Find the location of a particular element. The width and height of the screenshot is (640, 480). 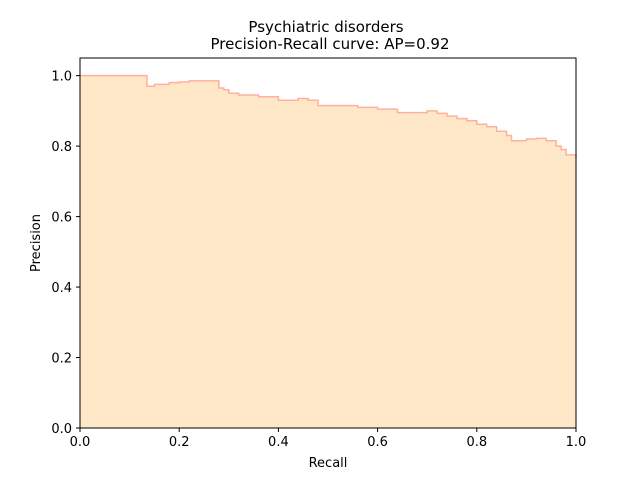

x-tick-label: 0.0 is located at coordinates (80, 442).